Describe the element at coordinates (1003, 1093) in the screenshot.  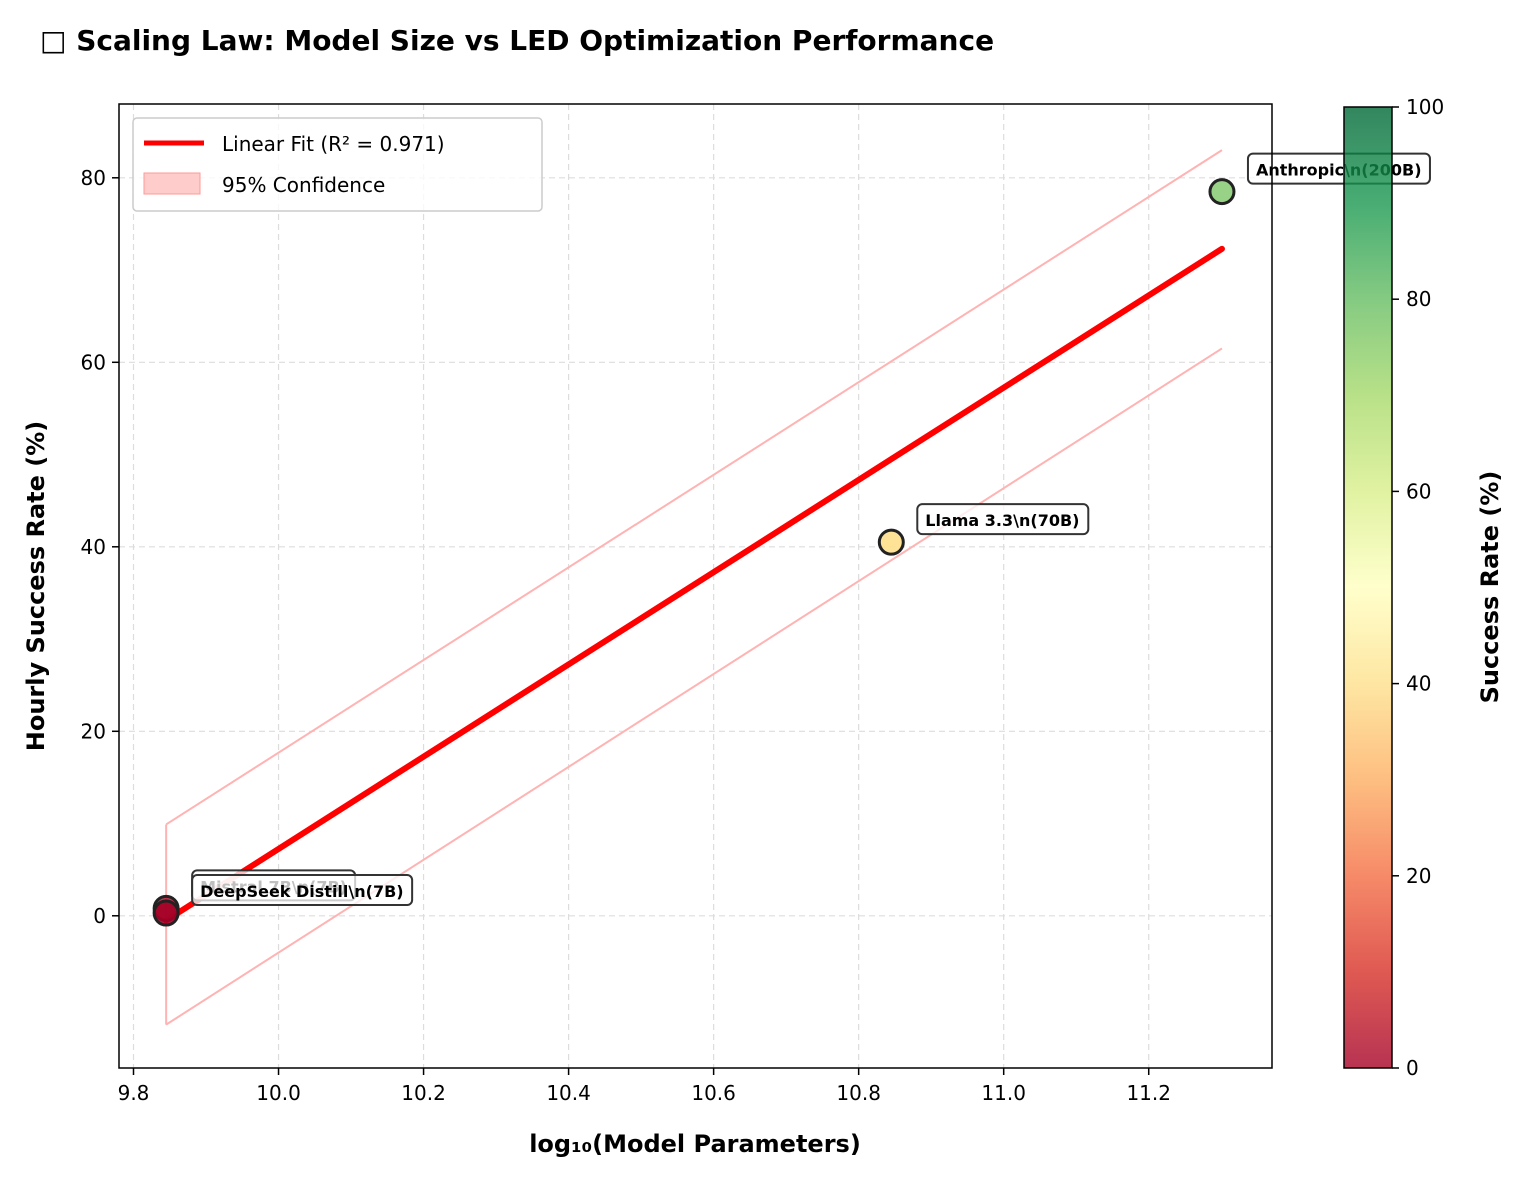
I see `x-tick-label: 11.0` at that location.